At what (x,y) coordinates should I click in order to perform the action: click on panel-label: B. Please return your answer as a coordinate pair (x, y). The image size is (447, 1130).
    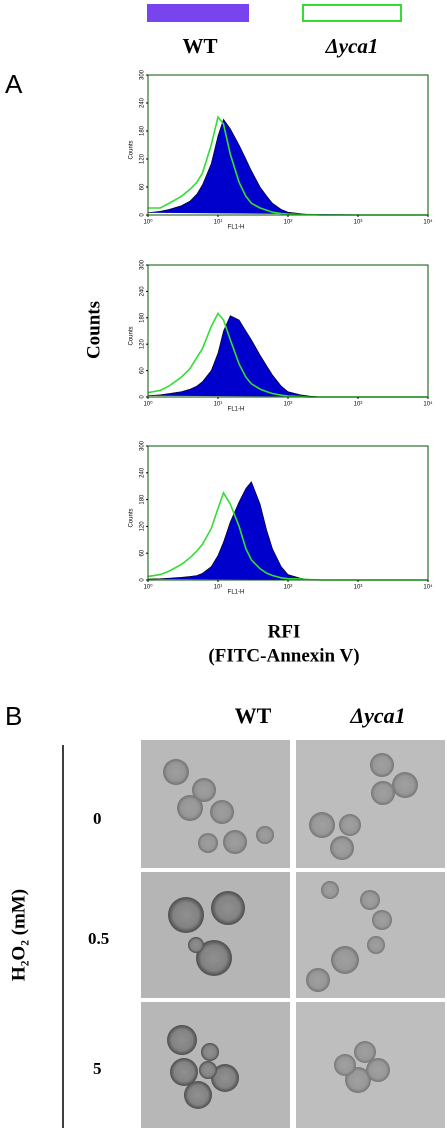
    Looking at the image, I should click on (13, 716).